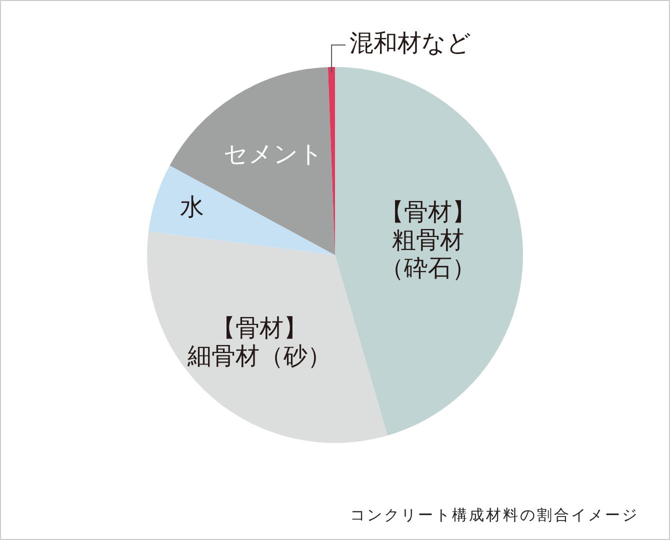 The height and width of the screenshot is (540, 670). Describe the element at coordinates (192, 207) in the screenshot. I see `slice-label: 水` at that location.